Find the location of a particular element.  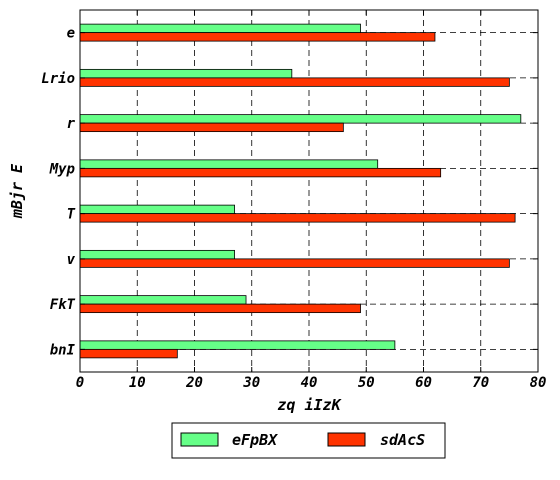

bar-efpbx-t is located at coordinates (157, 209).